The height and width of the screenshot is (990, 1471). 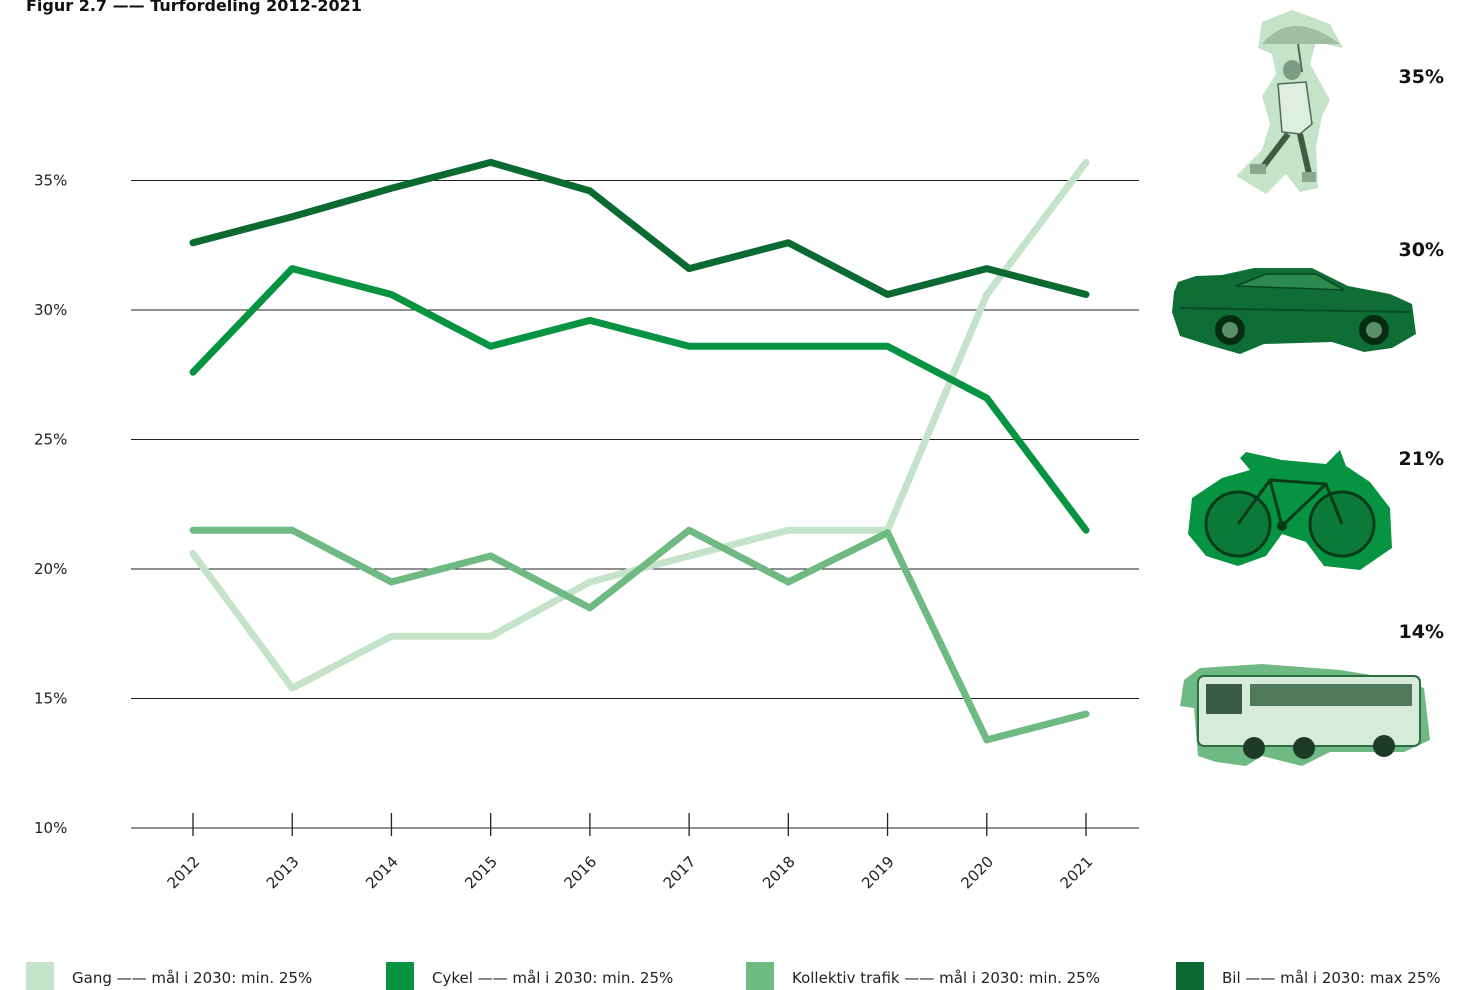 I want to click on x-tick-label-2012: 2012, so click(x=184, y=873).